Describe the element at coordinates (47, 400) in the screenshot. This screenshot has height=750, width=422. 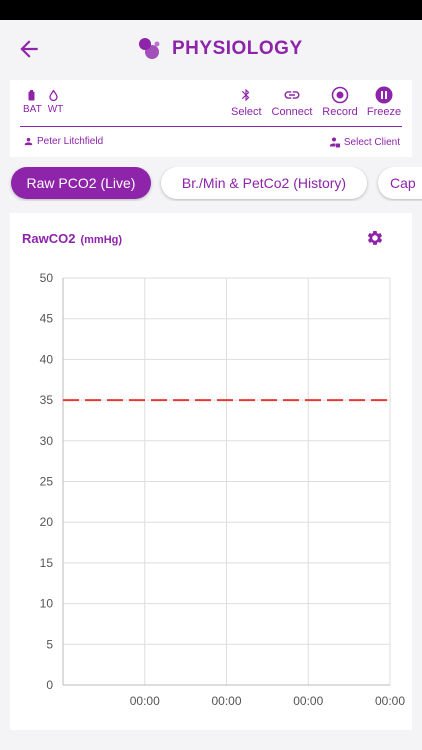
I see `y-tick-label: 35` at that location.